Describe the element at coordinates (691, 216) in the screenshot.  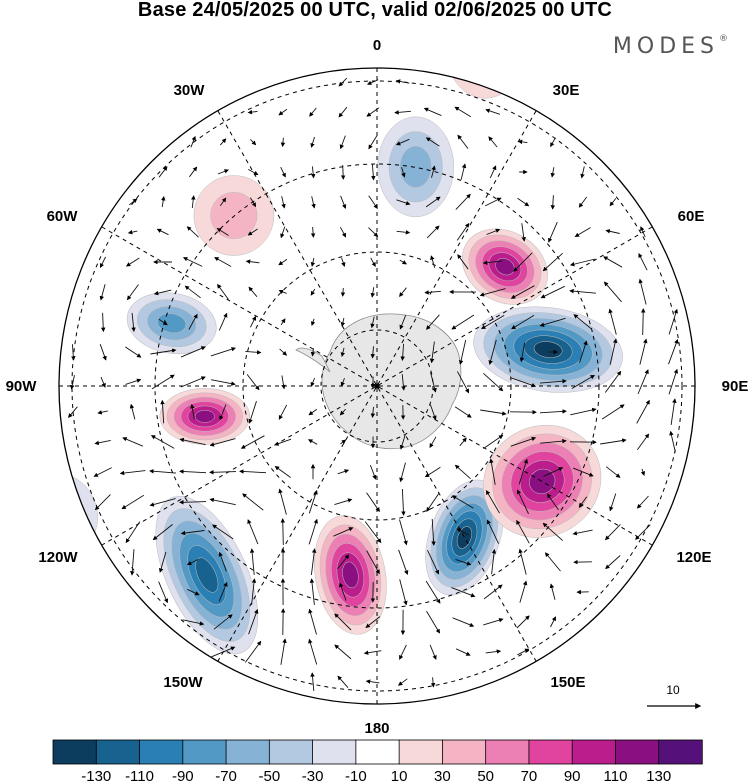
I see `label-60e: 60E` at that location.